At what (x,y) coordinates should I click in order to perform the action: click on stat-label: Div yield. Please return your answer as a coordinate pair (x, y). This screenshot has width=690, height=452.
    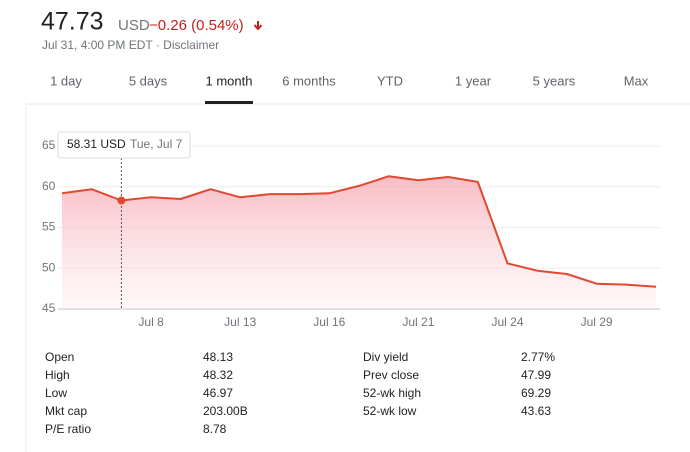
    Looking at the image, I should click on (385, 357).